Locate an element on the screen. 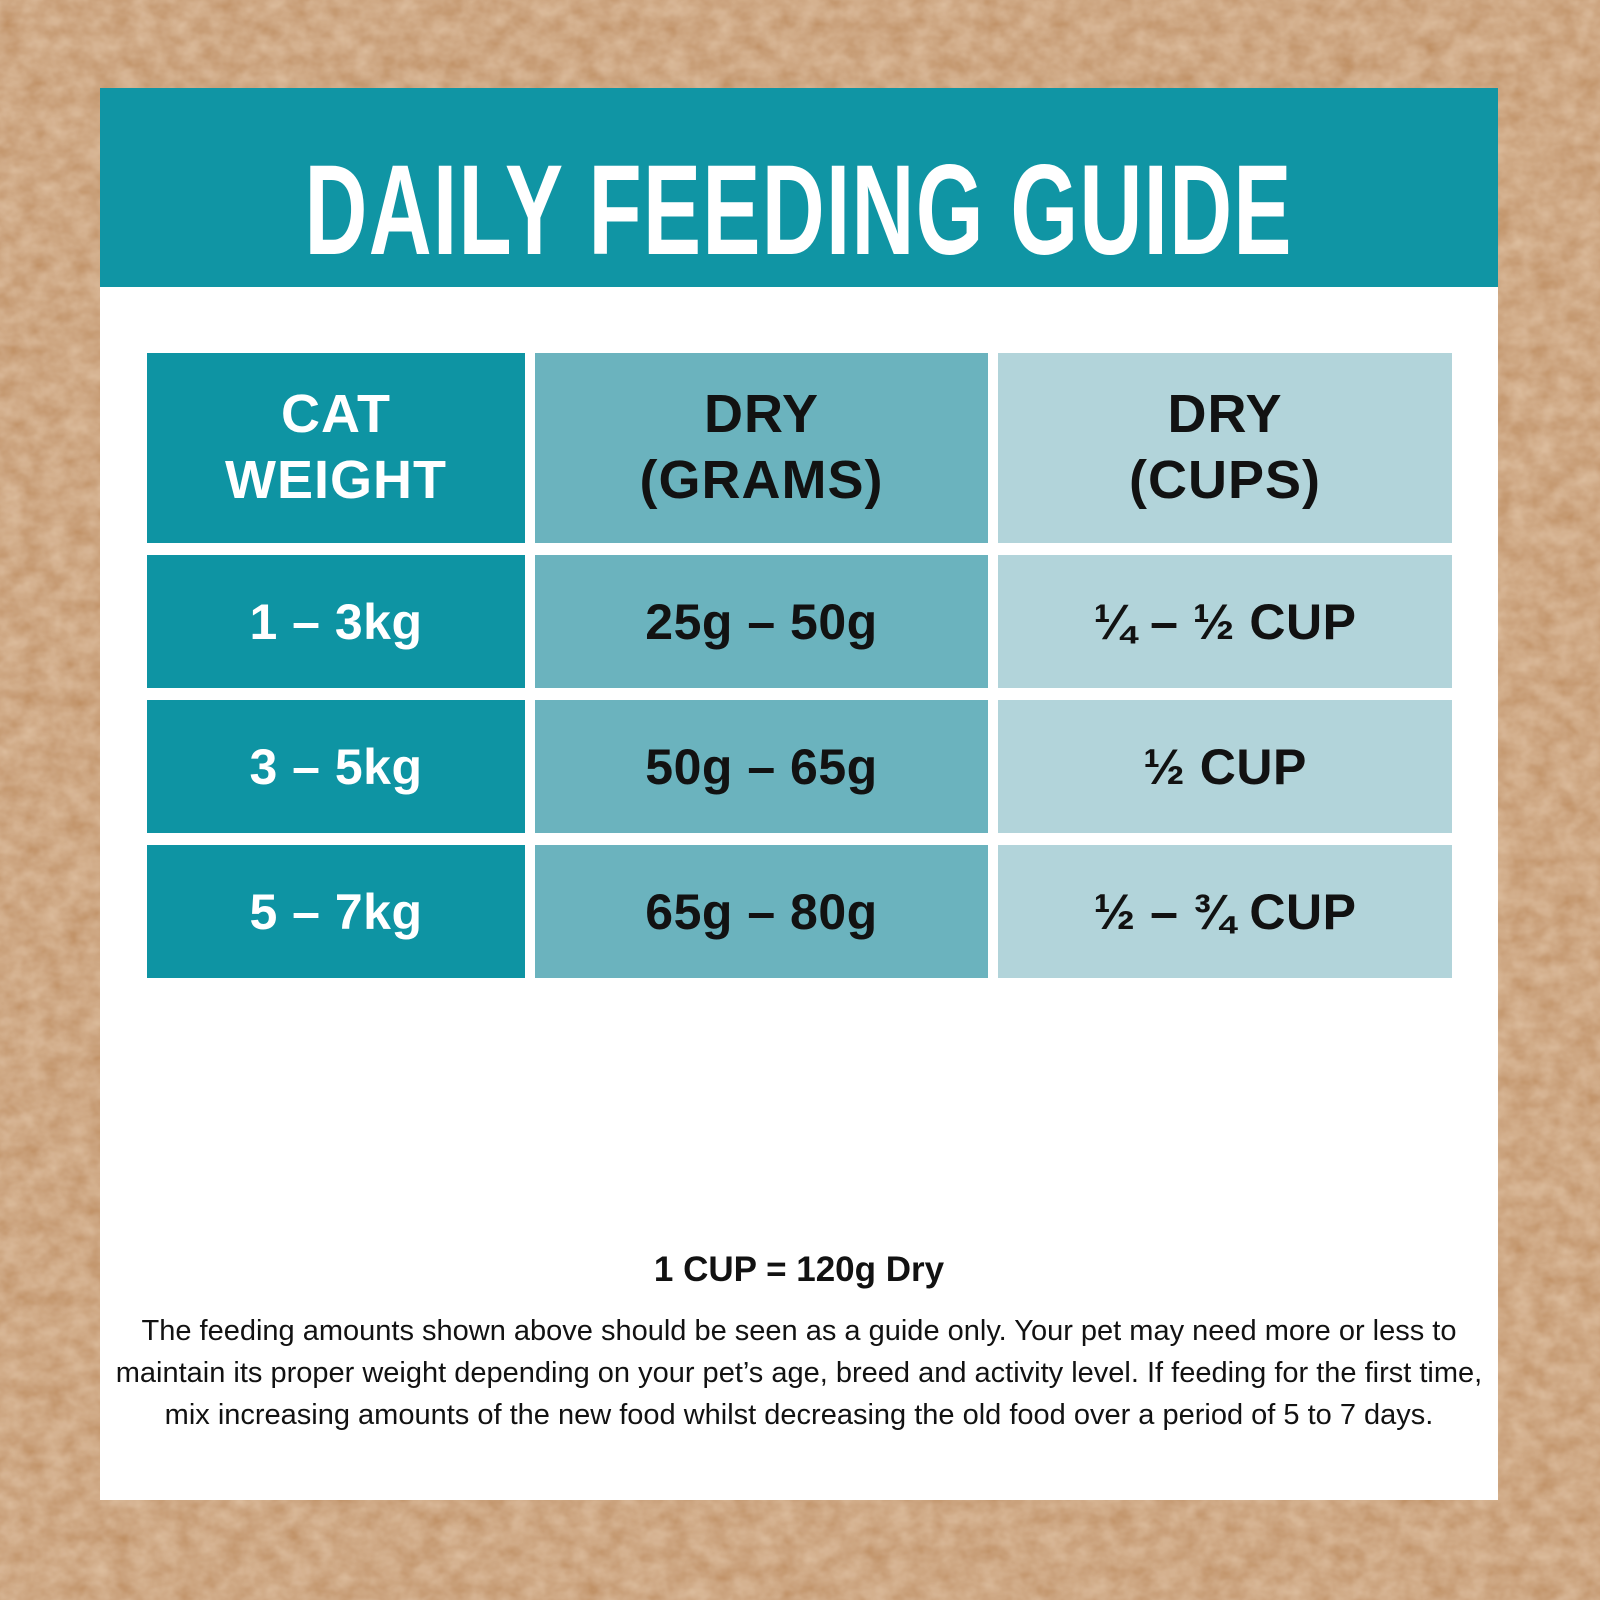  column-header-cat-weight: CAT WEIGHT is located at coordinates (336, 448).